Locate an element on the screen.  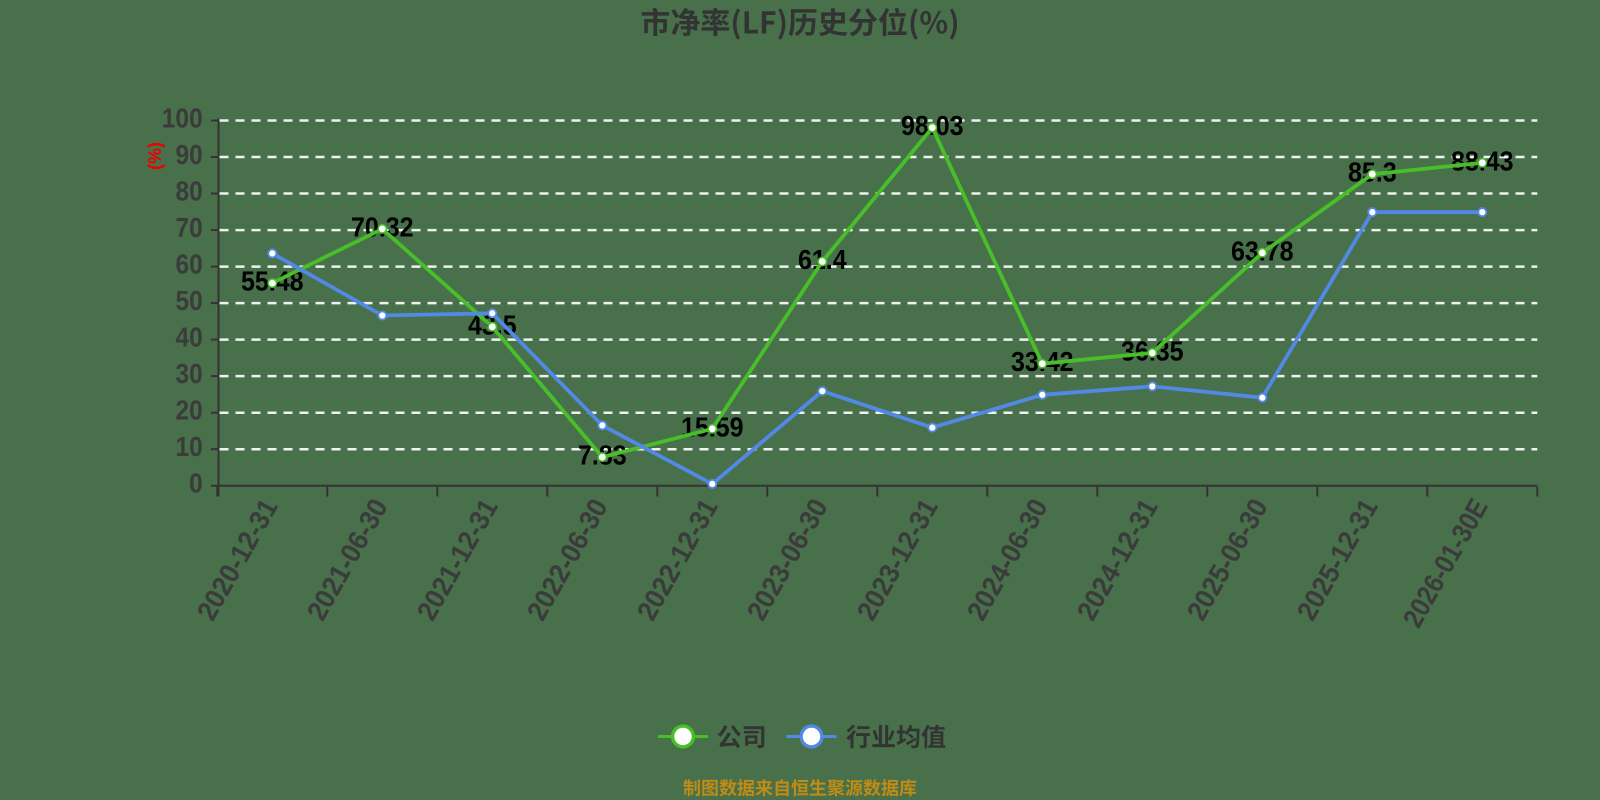
svg-text: 0 is located at coordinates (196, 483).